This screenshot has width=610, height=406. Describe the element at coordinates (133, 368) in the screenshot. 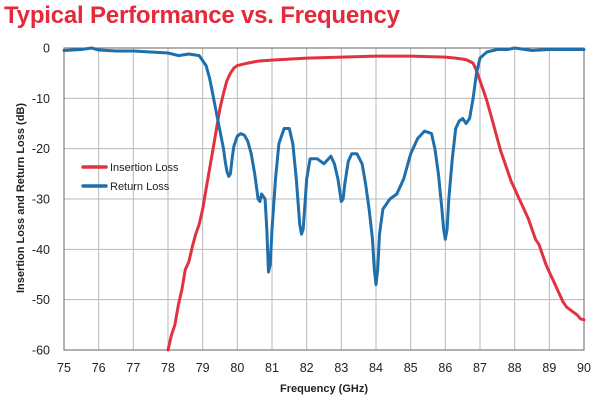

I see `x-tick-label-77: 77` at that location.